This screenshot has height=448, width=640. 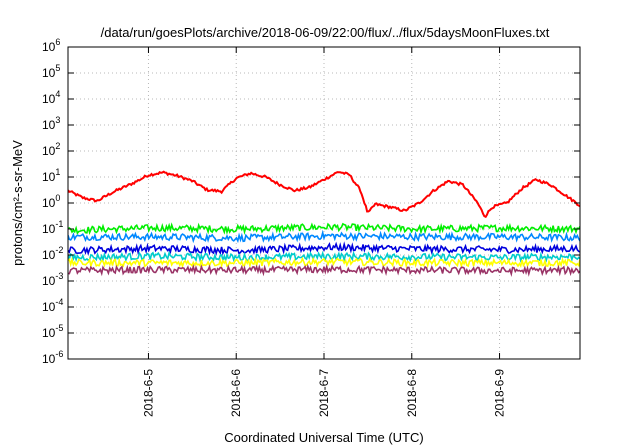 I want to click on y-tick-label: 10⁶, so click(x=51, y=45).